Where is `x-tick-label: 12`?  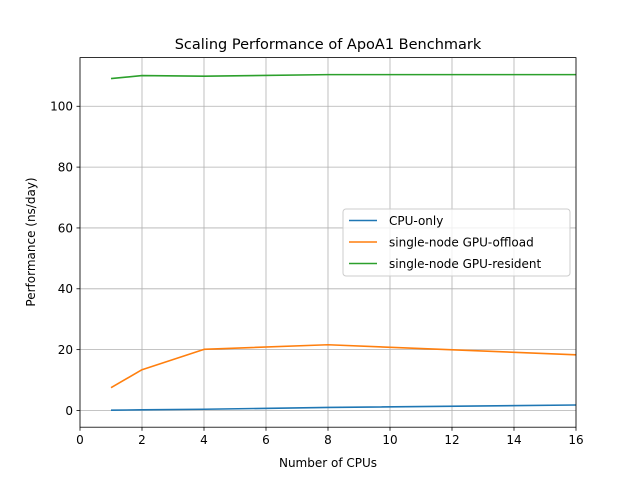 x-tick-label: 12 is located at coordinates (451, 440).